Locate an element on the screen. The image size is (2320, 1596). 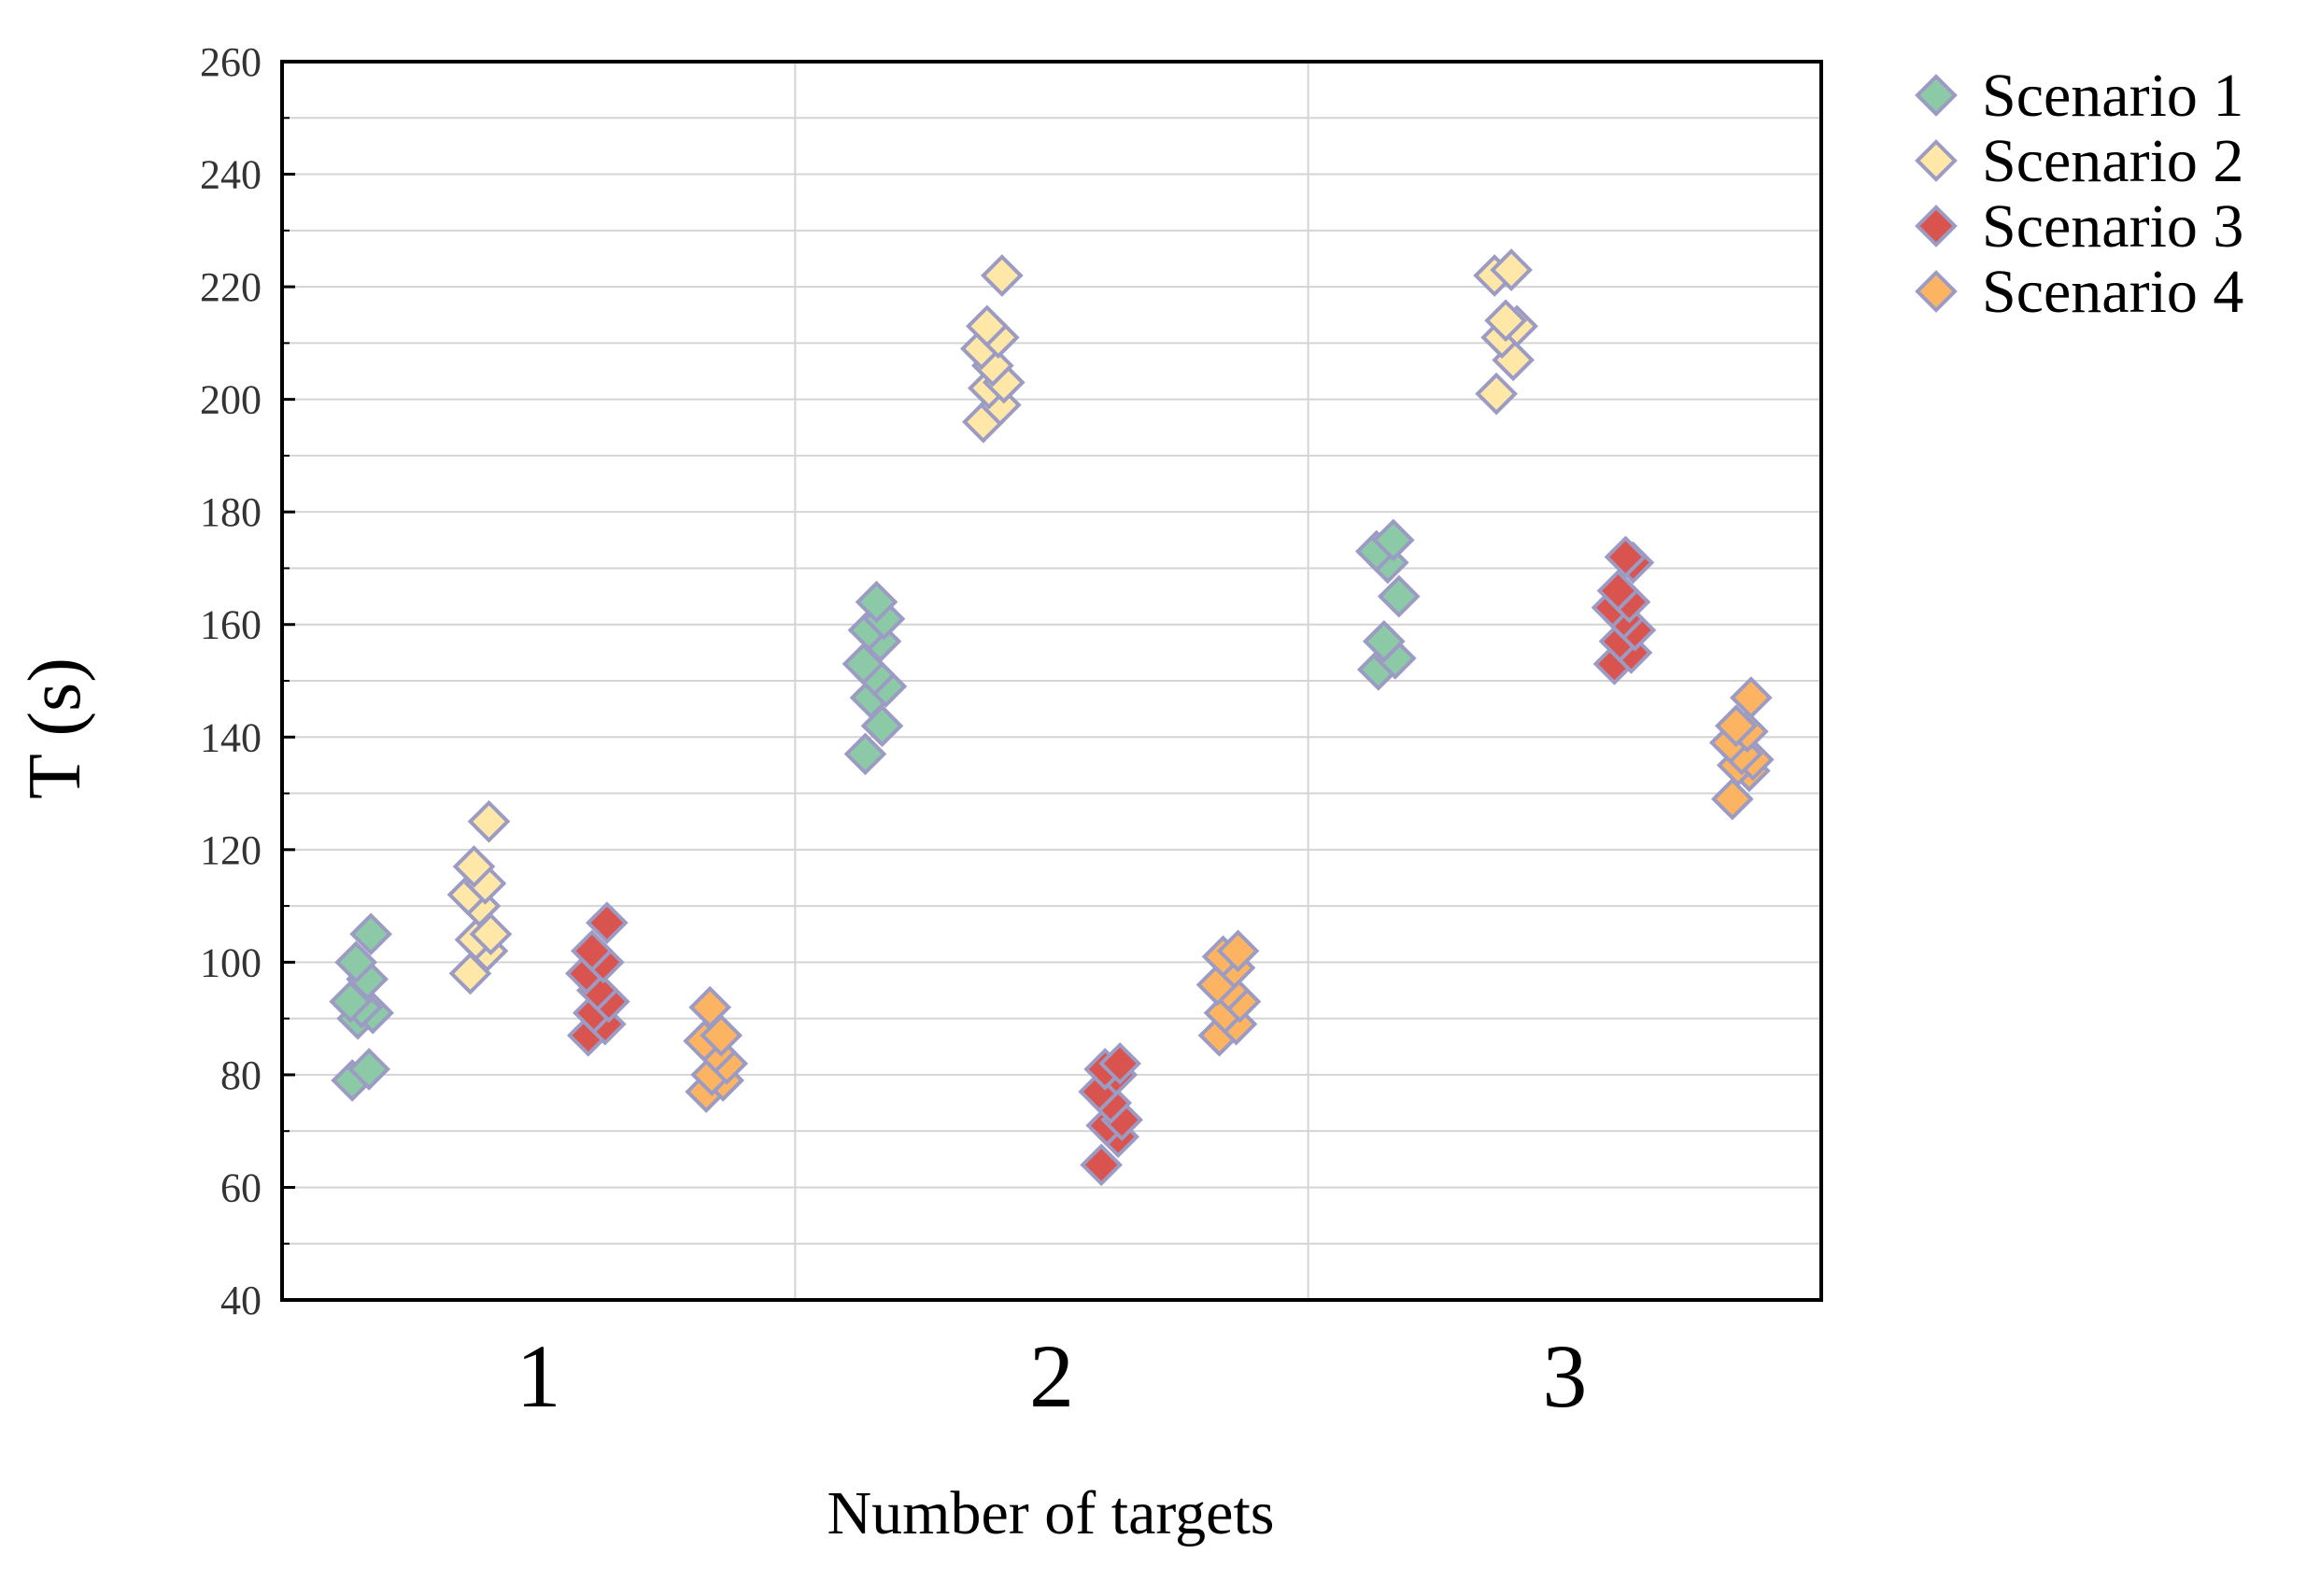
y-tick-label: 260 is located at coordinates (231, 62).